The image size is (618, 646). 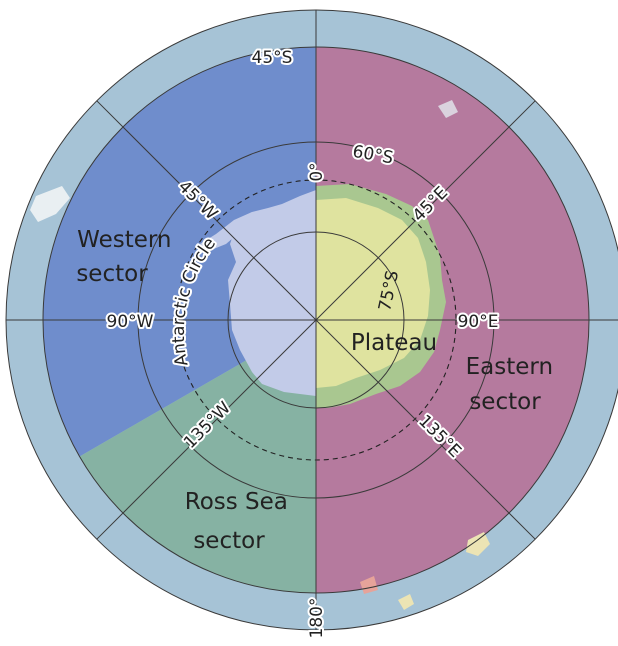 What do you see at coordinates (478, 544) in the screenshot?
I see `island-southeast` at bounding box center [478, 544].